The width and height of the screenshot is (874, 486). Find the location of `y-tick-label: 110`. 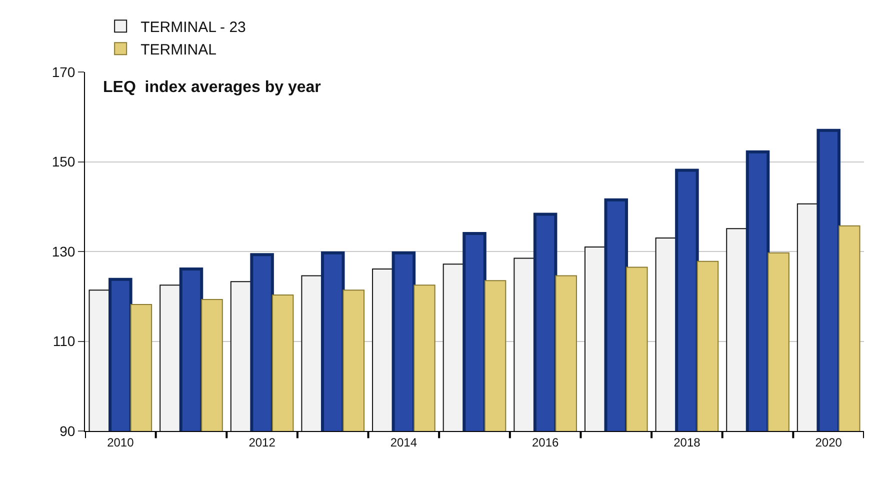

y-tick-label: 110 is located at coordinates (64, 341).